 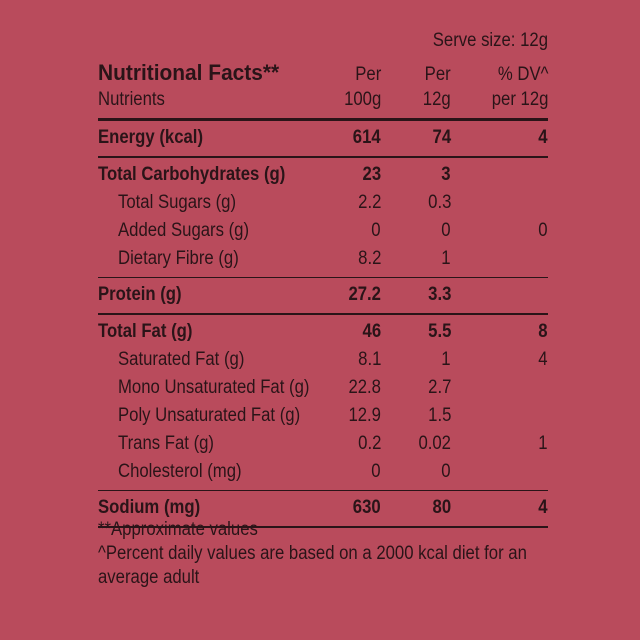 What do you see at coordinates (446, 174) in the screenshot?
I see `value-per-12g: 3` at bounding box center [446, 174].